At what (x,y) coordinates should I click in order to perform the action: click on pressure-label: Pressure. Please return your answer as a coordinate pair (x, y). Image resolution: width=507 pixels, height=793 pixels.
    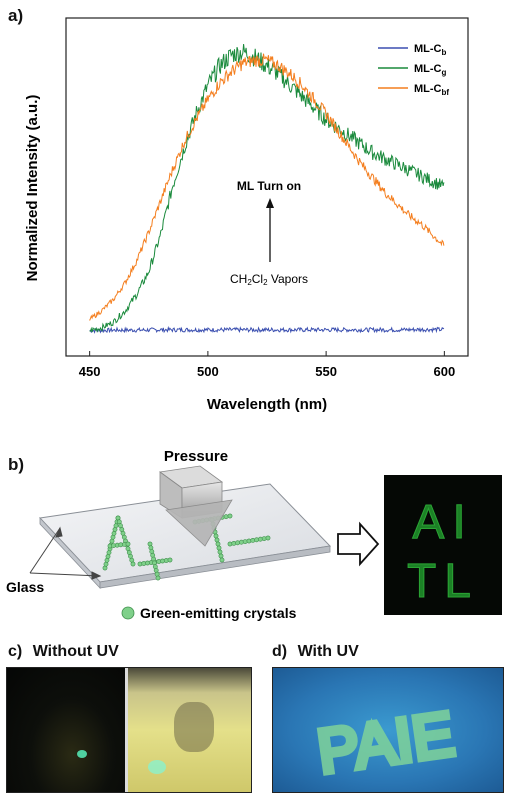
    Looking at the image, I should click on (196, 456).